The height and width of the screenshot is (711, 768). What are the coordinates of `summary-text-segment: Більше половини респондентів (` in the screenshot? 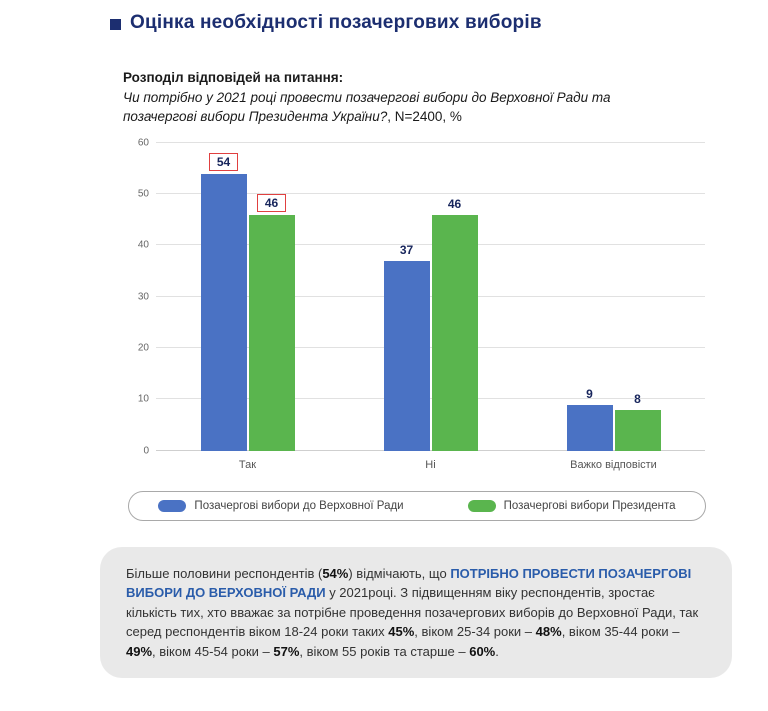 It's located at (224, 573).